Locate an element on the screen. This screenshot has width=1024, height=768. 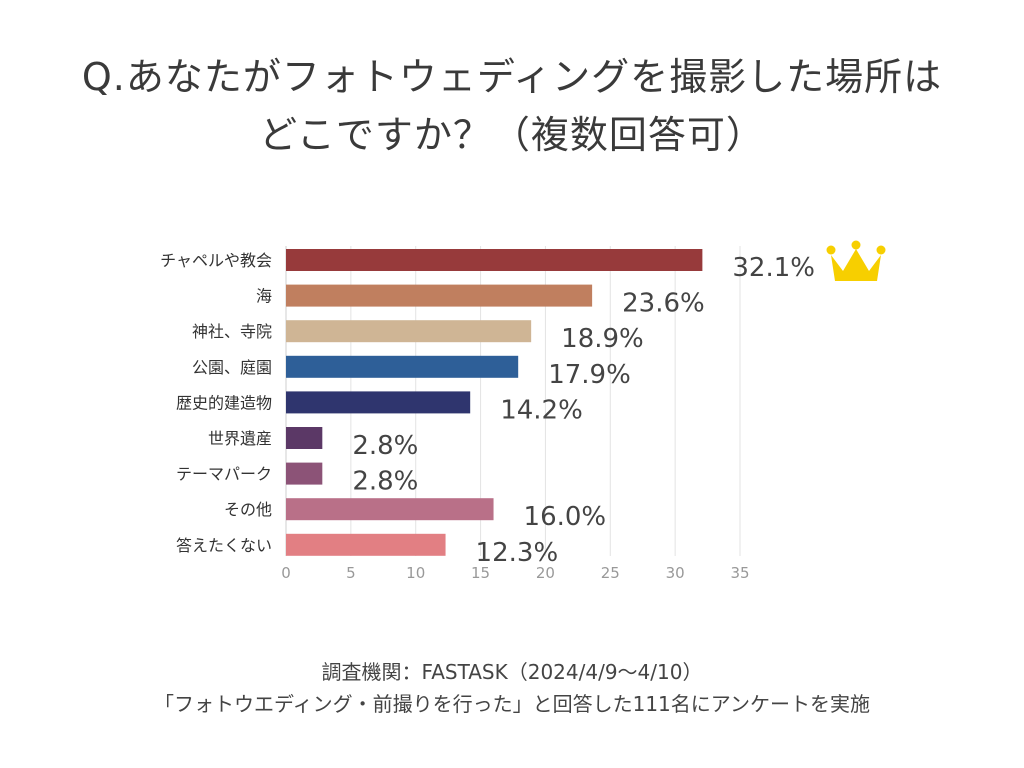
chart-title-line2: どこですか？（複数回答可） is located at coordinates (512, 135).